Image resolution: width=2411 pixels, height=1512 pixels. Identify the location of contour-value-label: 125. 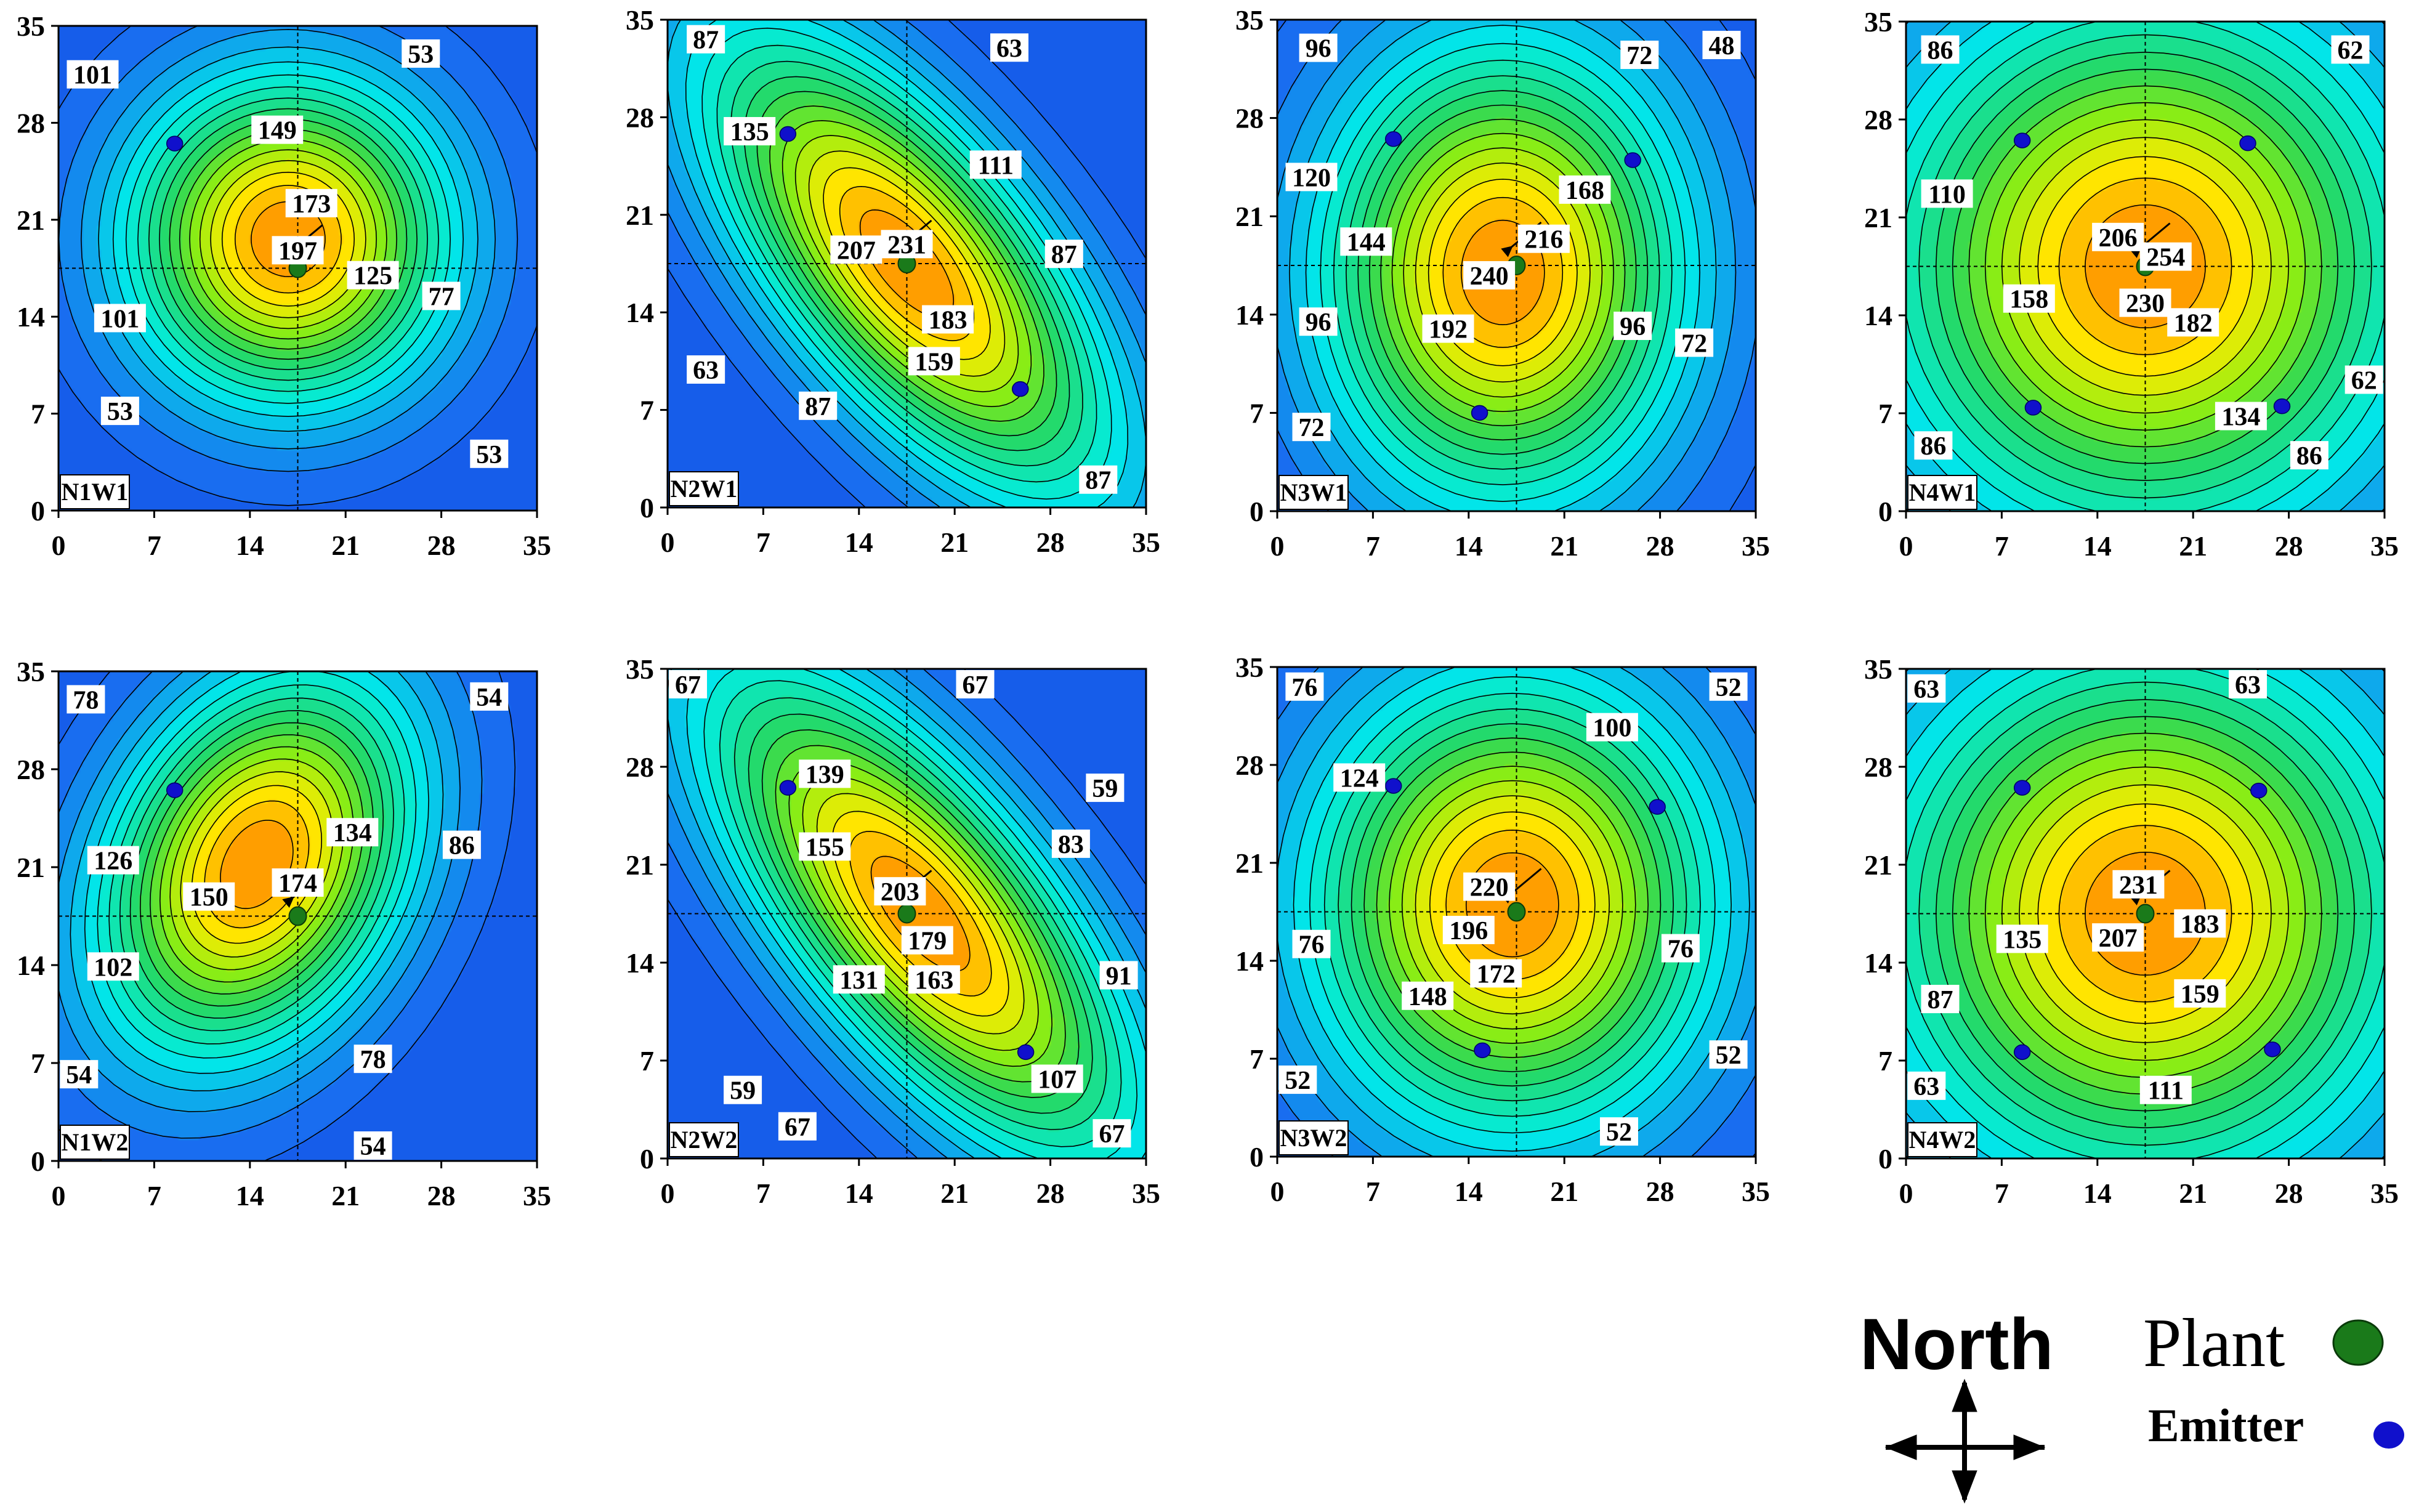
(372, 276).